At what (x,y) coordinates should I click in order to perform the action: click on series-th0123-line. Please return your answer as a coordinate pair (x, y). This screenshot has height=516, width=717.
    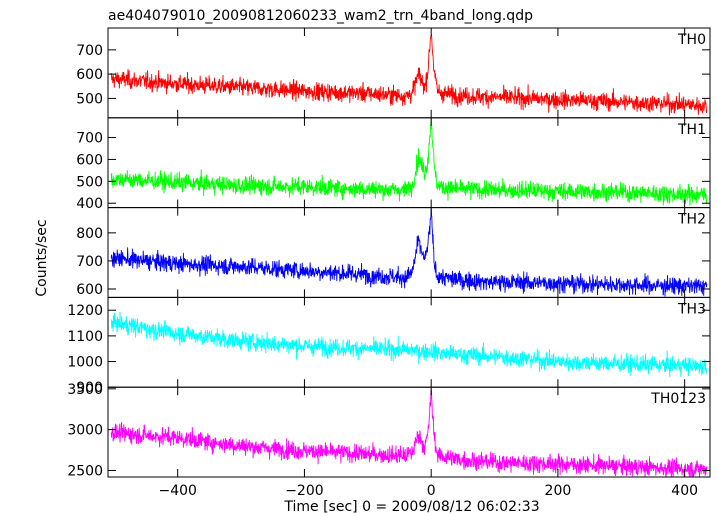
    Looking at the image, I should click on (409, 433).